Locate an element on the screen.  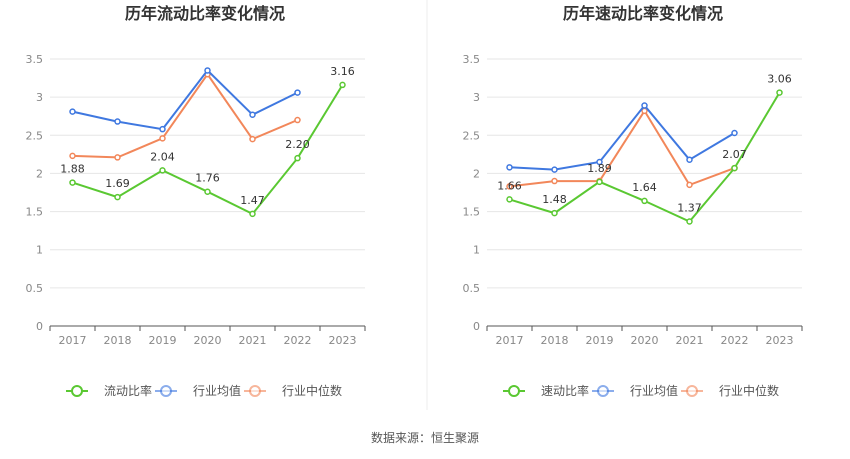
legend-label: 速动比率 is located at coordinates (565, 390).